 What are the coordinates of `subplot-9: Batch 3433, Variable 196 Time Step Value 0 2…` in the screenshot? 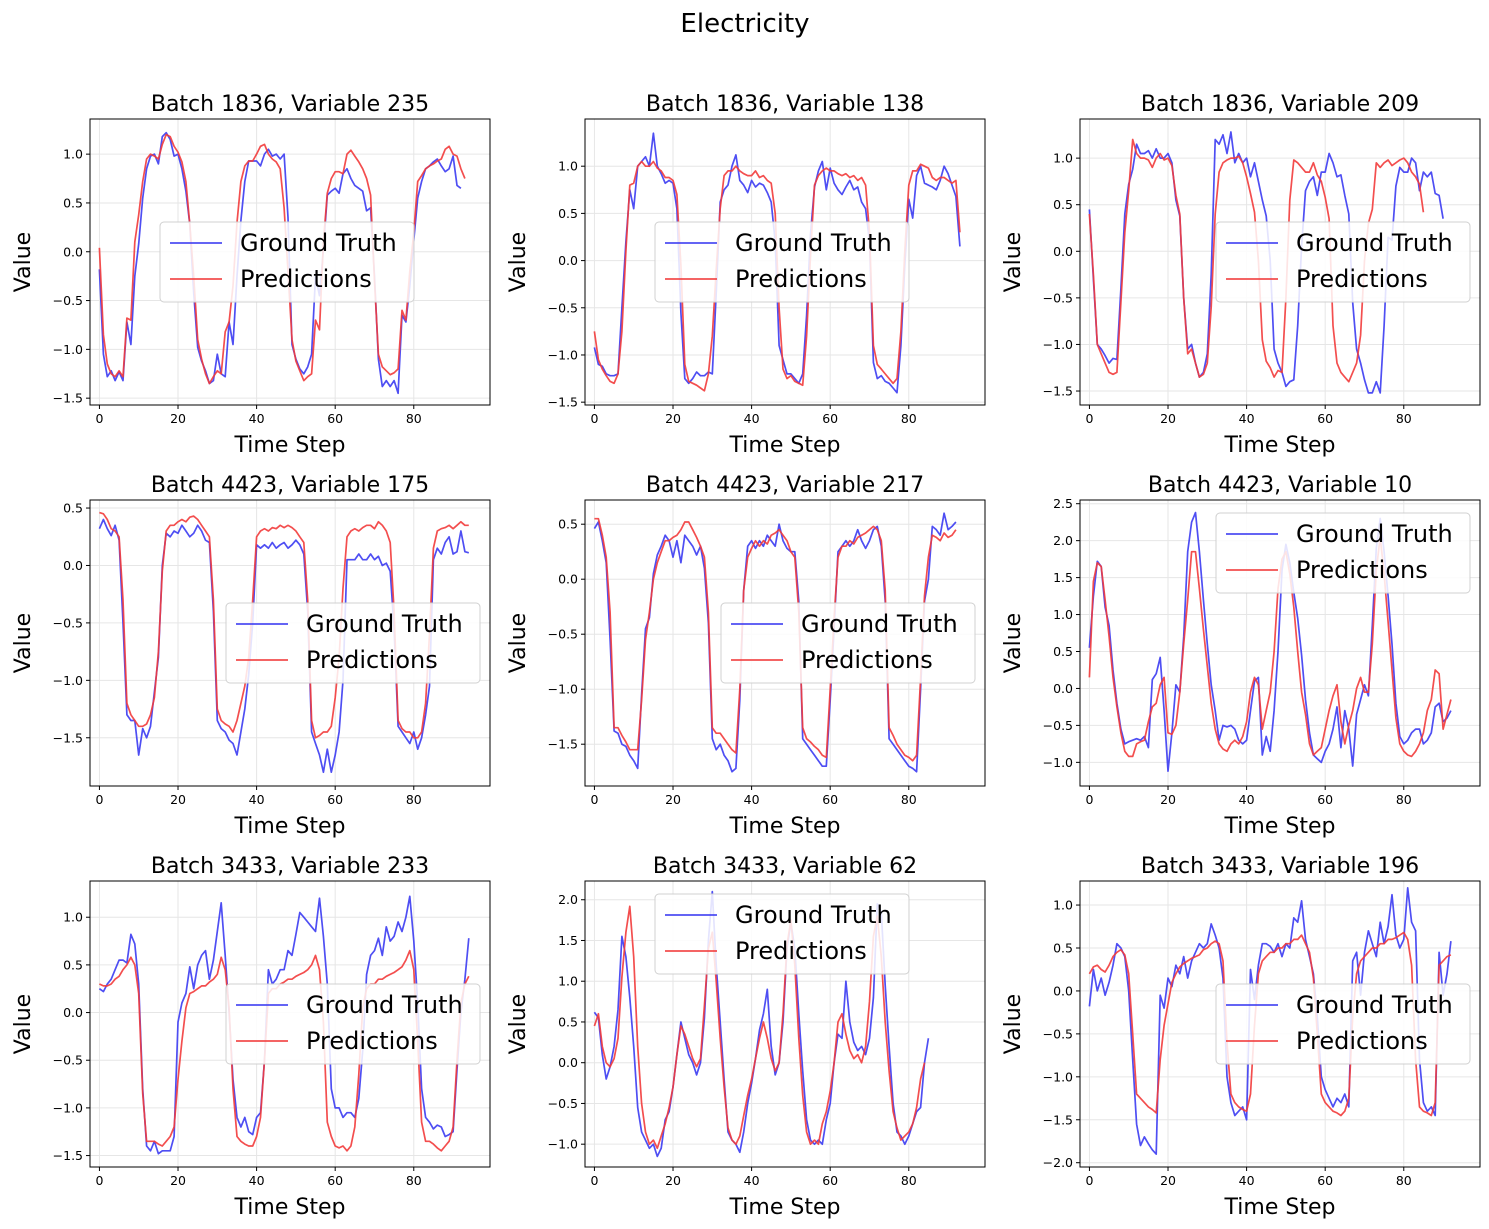 It's located at (1241, 1037).